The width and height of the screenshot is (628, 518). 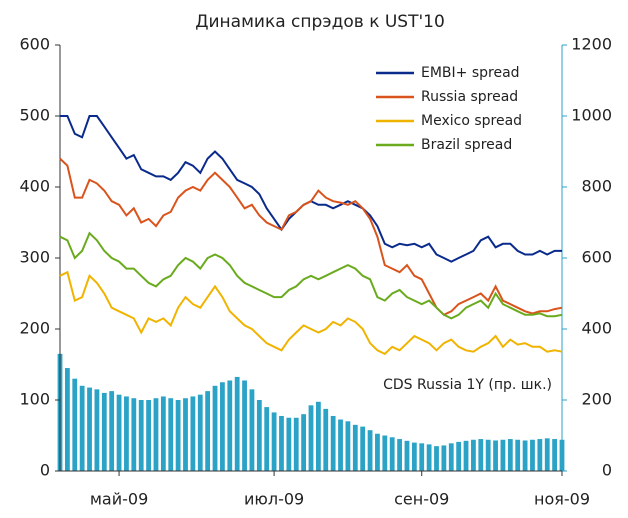 I want to click on x-tick-label: май-09, so click(x=119, y=499).